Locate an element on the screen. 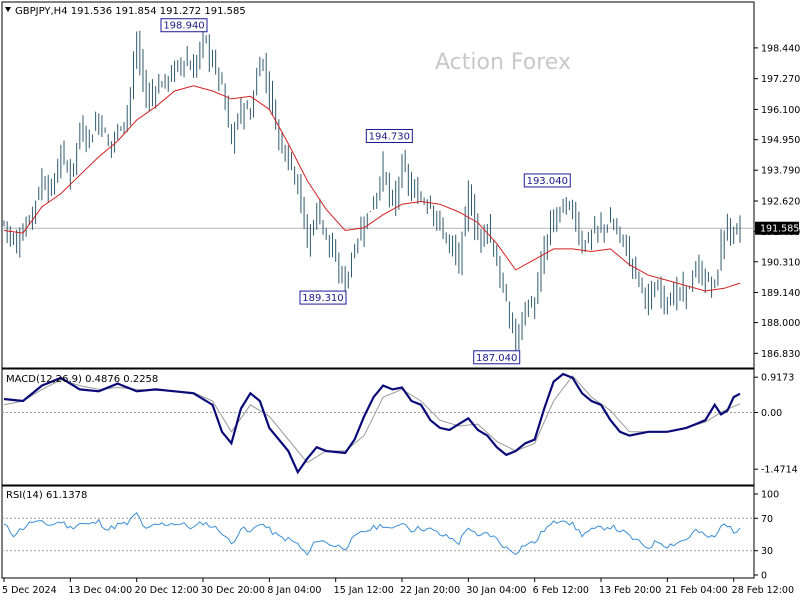  price-label: 189.310 is located at coordinates (322, 298).